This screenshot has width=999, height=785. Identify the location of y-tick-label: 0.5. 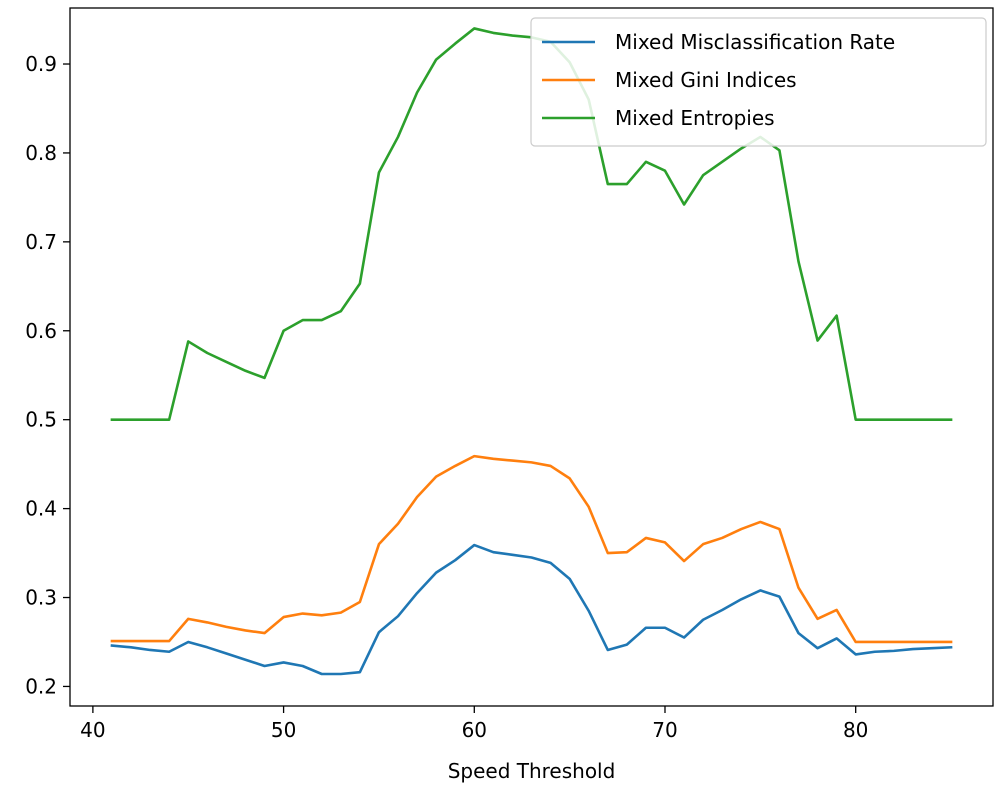
(41, 420).